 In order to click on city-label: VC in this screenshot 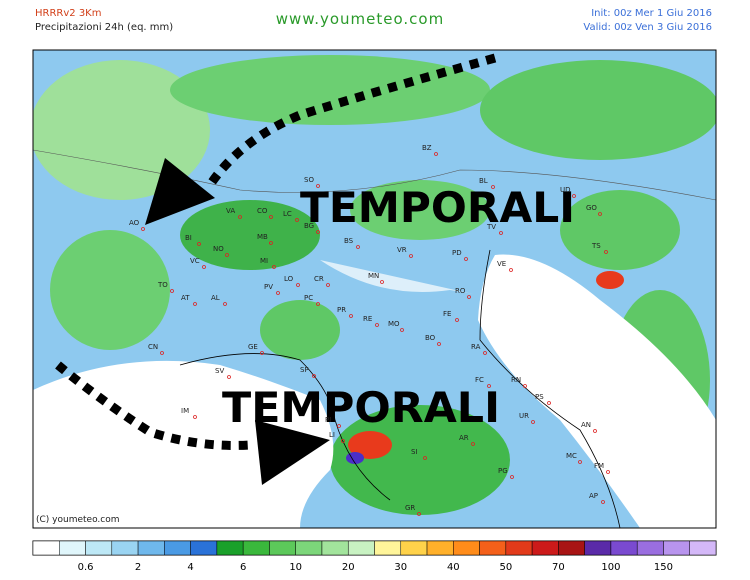, I will do `click(195, 261)`.